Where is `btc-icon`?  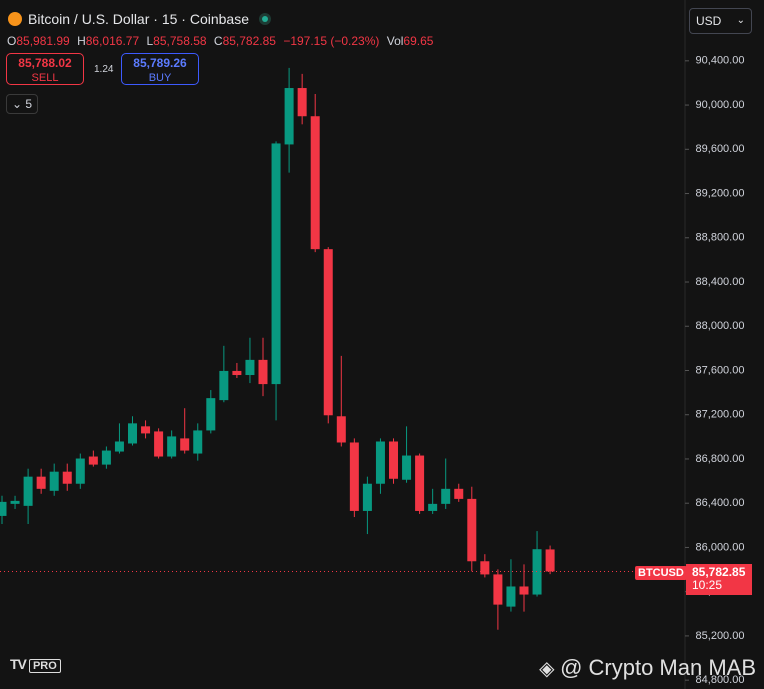
btc-icon is located at coordinates (15, 19).